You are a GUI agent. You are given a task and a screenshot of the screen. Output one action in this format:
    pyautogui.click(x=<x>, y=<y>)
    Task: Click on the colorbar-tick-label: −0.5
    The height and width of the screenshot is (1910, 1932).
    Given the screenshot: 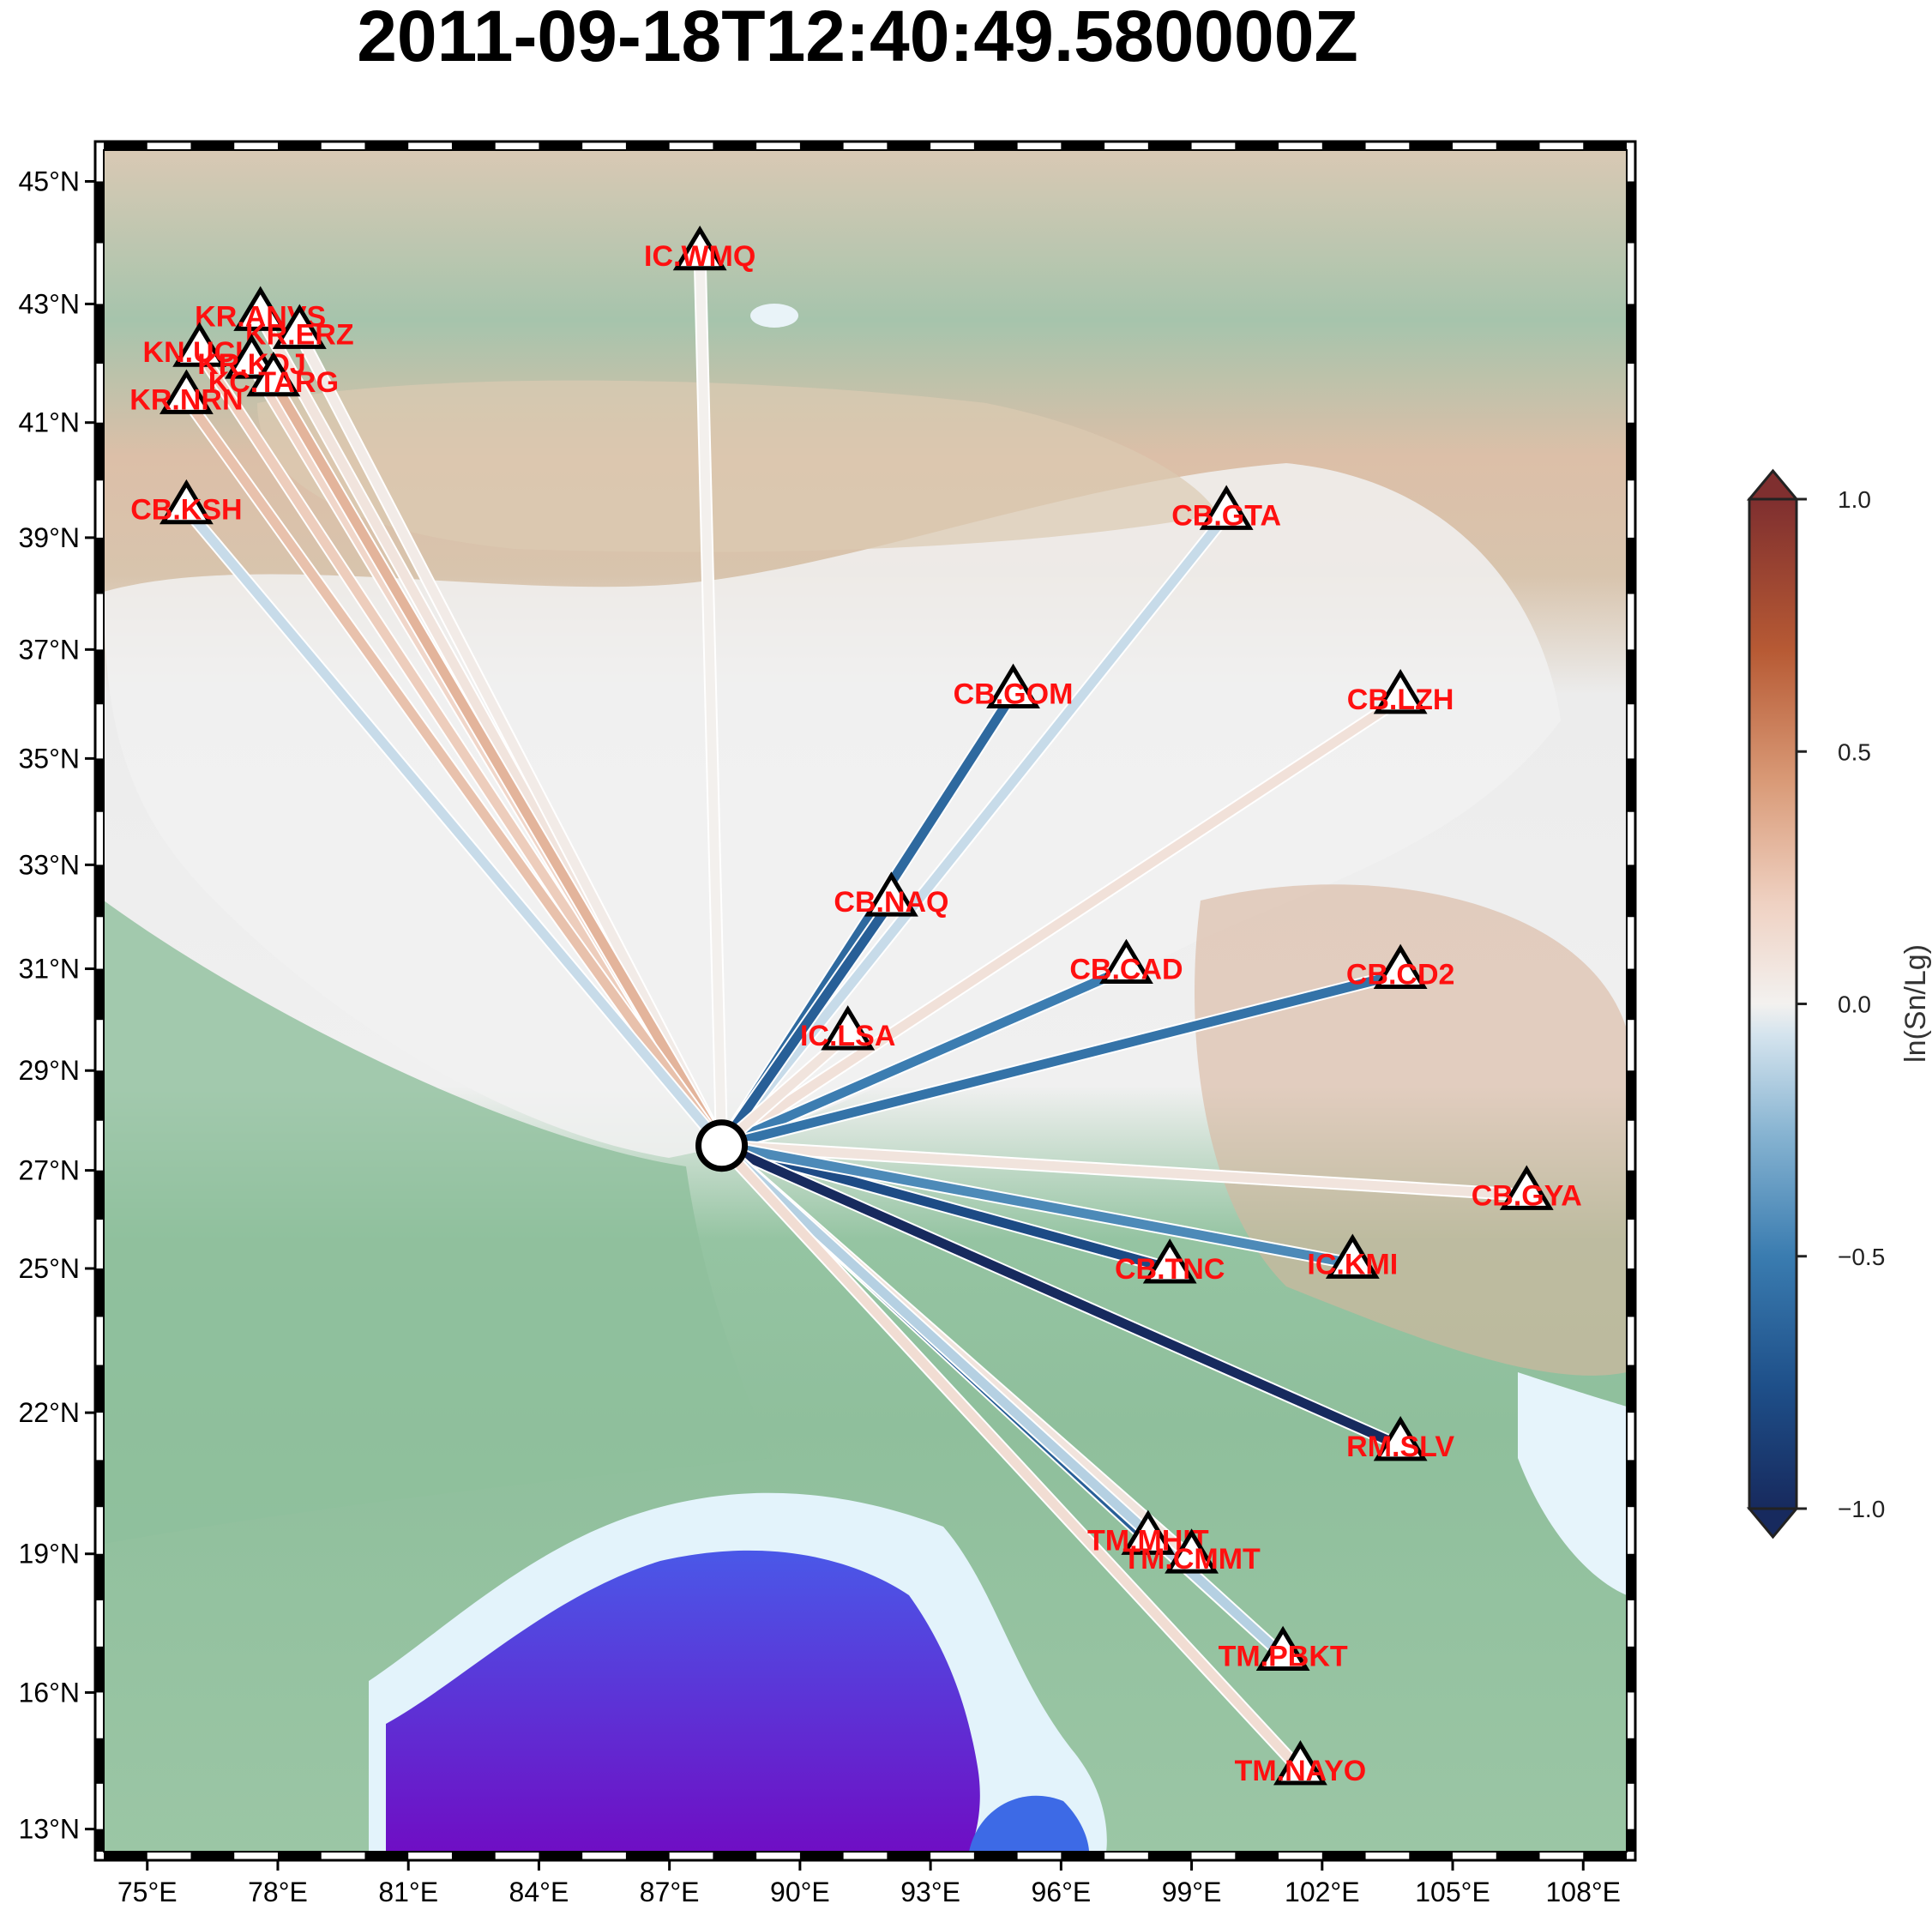 What is the action you would take?
    pyautogui.click(x=1861, y=1257)
    